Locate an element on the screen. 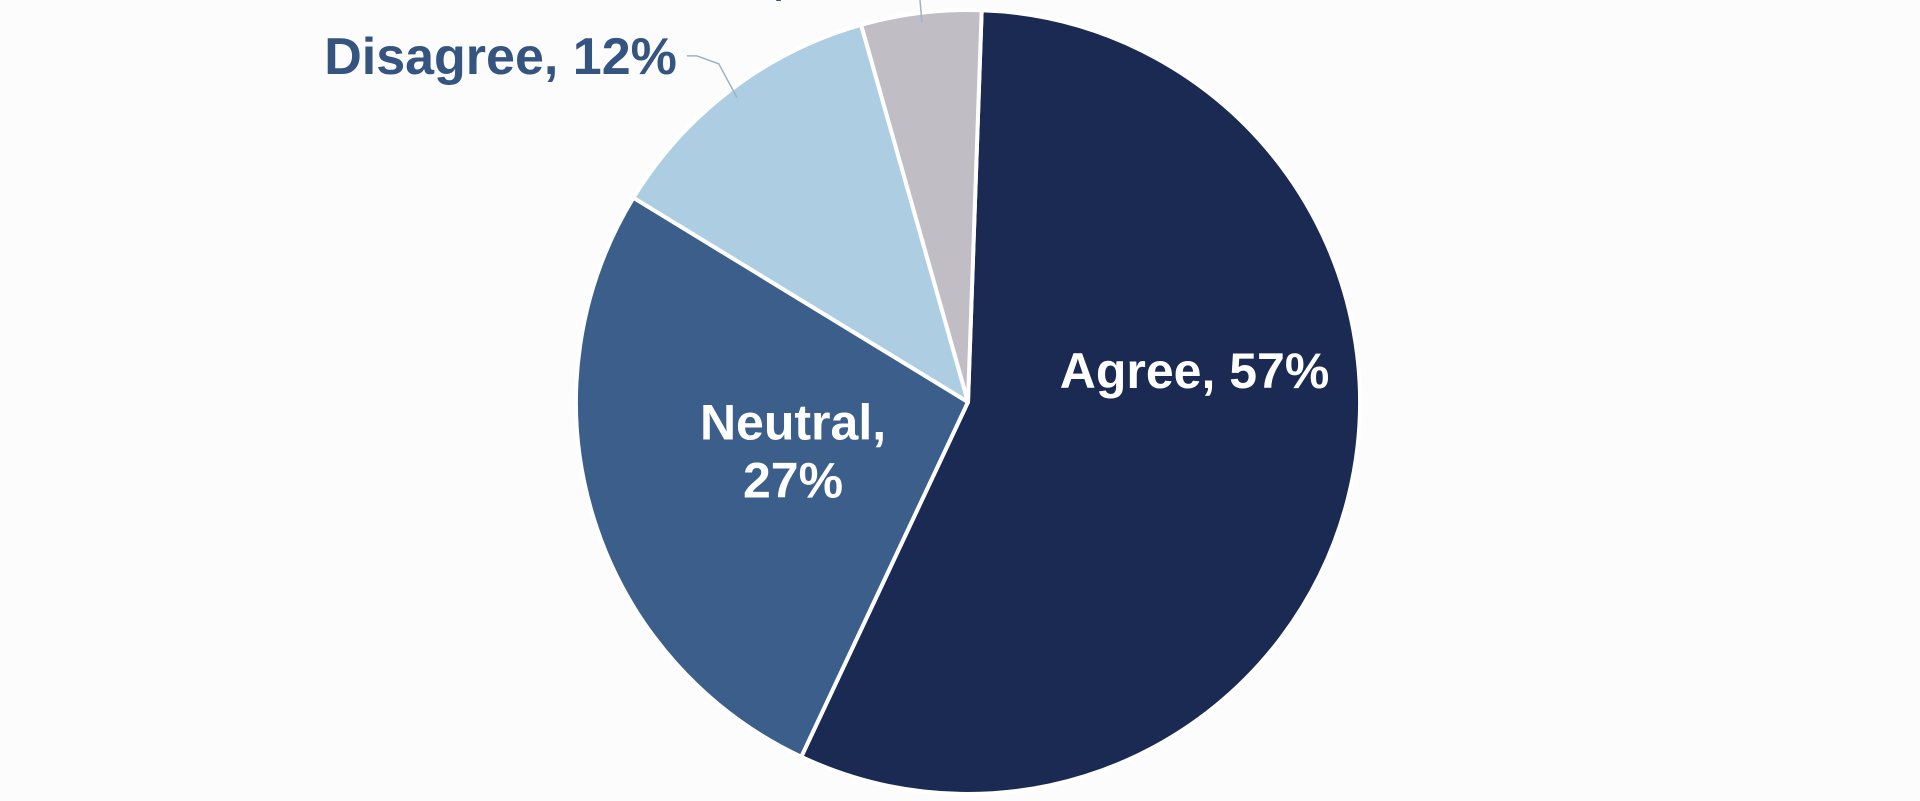  leader-line-disagree is located at coordinates (712, 77).